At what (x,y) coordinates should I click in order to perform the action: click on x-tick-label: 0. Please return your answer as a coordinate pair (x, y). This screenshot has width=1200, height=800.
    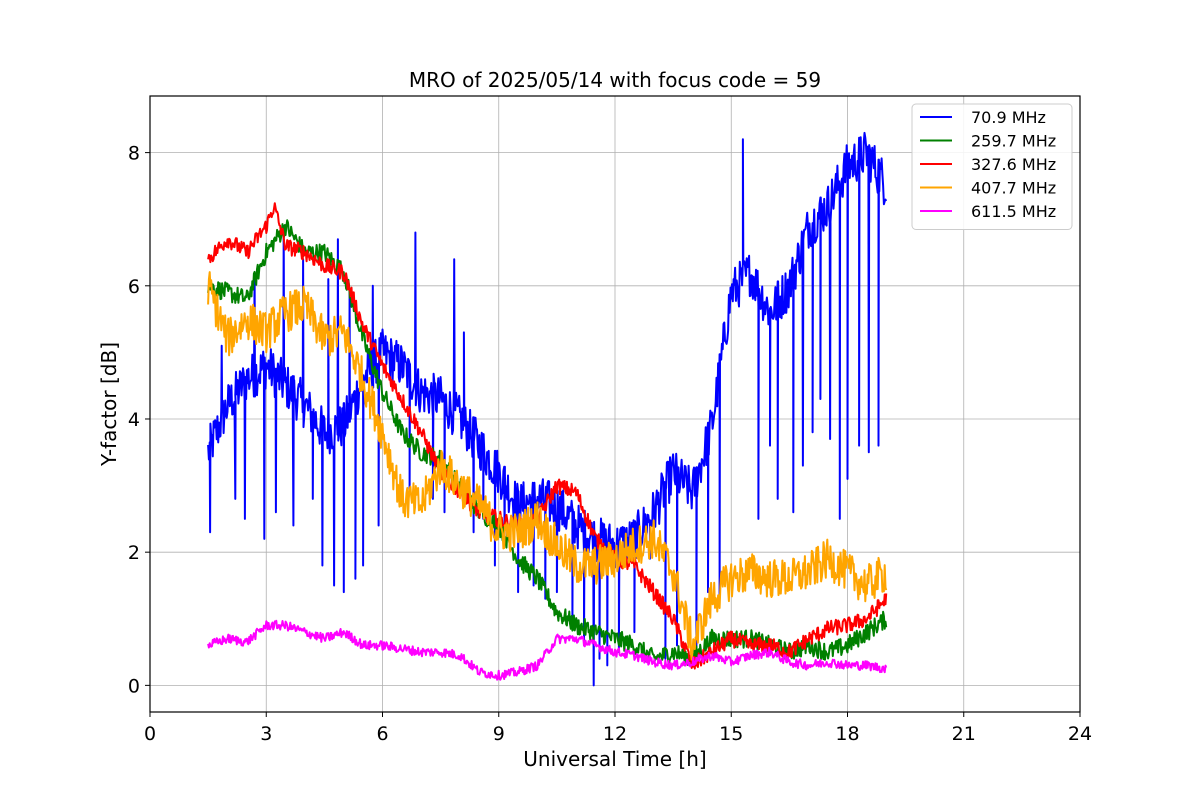
    Looking at the image, I should click on (150, 734).